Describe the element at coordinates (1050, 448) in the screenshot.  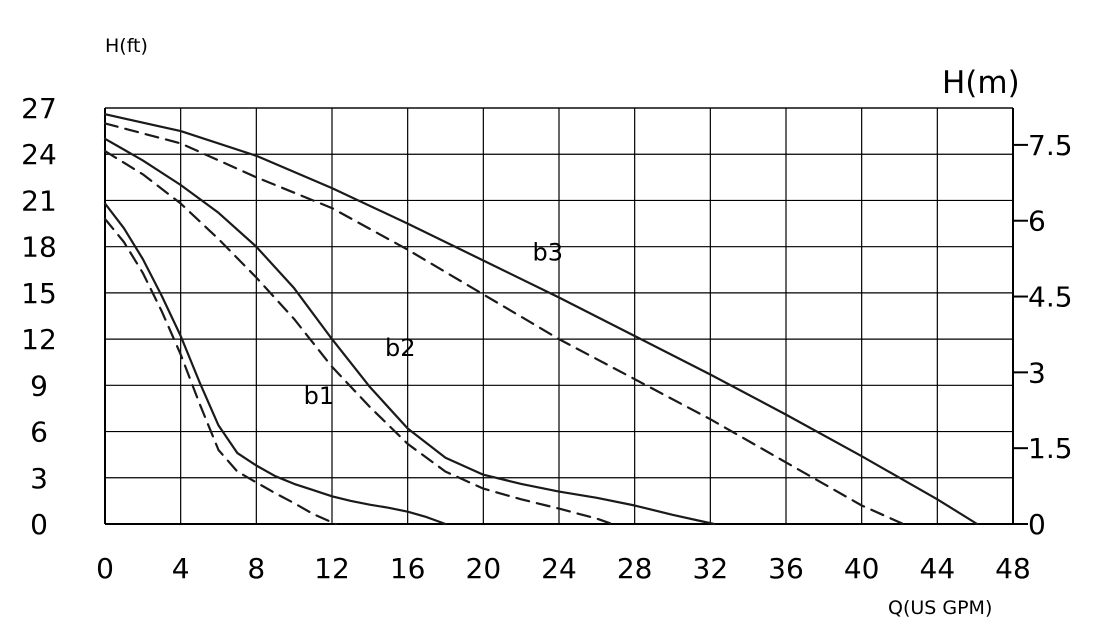
I see `y-right-tick-label: 1.5` at that location.